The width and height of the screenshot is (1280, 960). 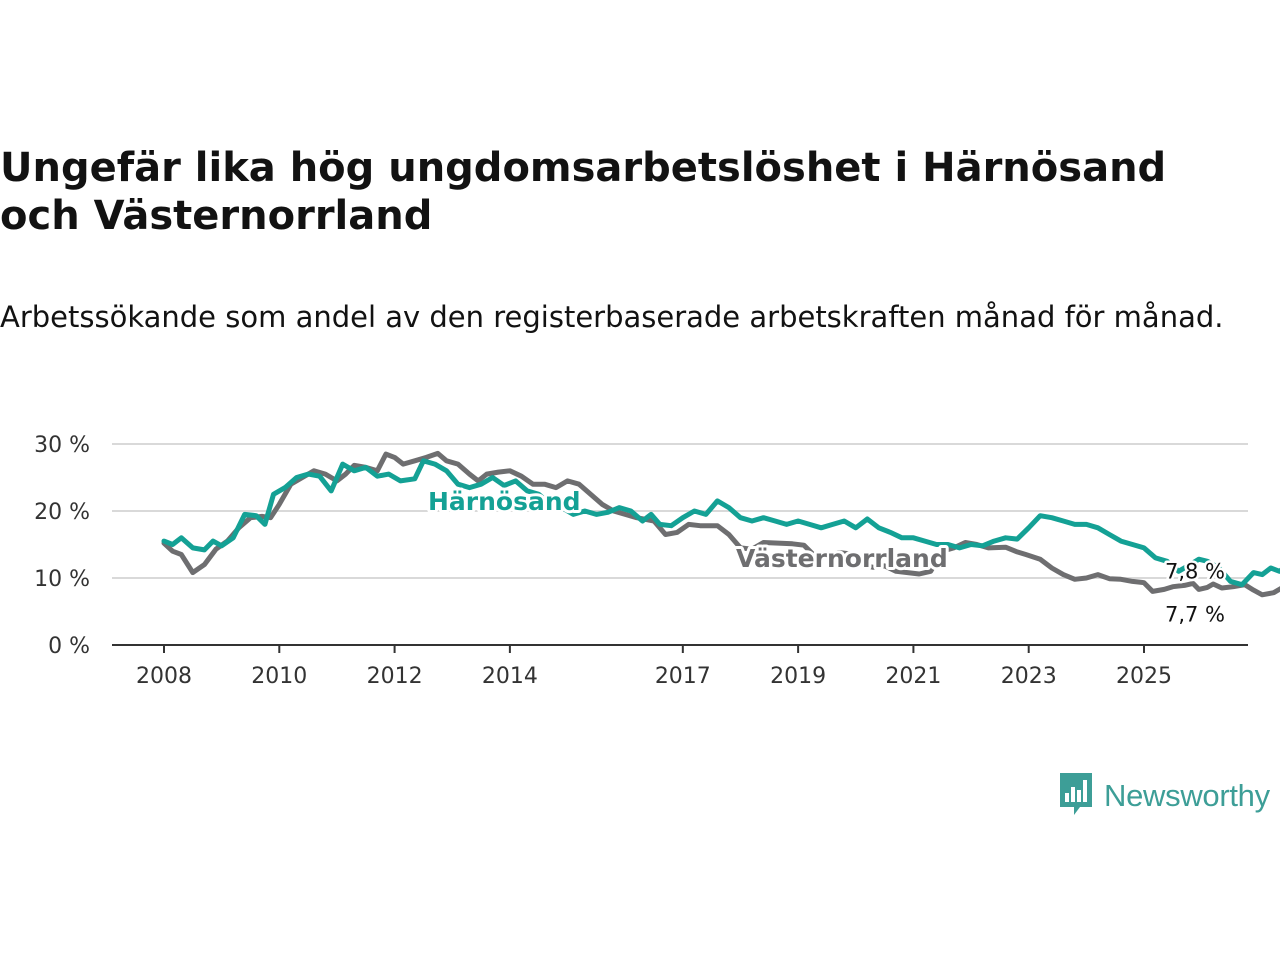 I want to click on y-axis-ticks: 0 % 10 % 20 % 30 %, so click(x=62, y=546).